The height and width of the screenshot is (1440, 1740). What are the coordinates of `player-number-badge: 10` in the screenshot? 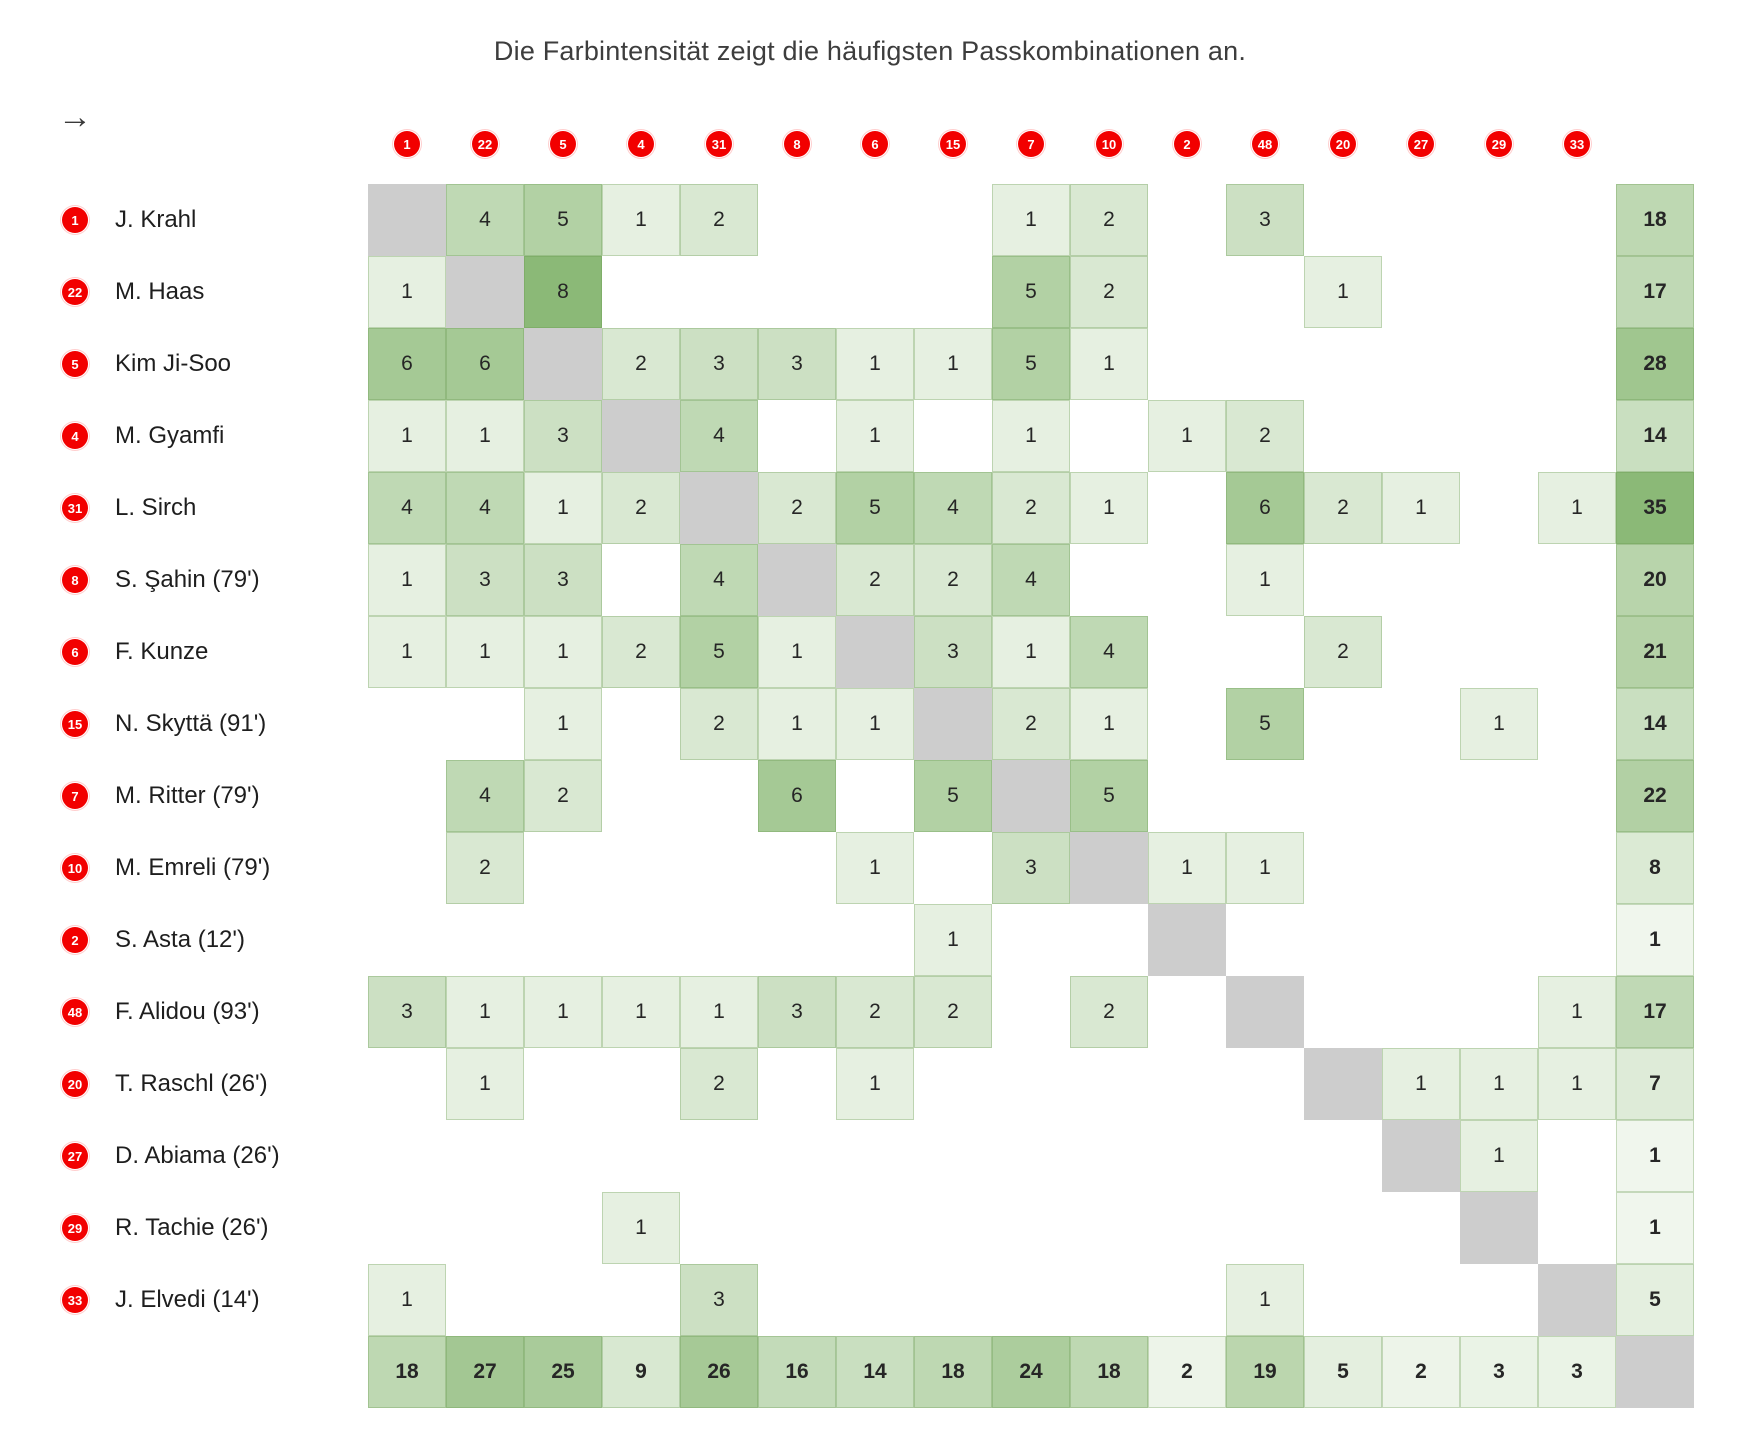 It's located at (75, 868).